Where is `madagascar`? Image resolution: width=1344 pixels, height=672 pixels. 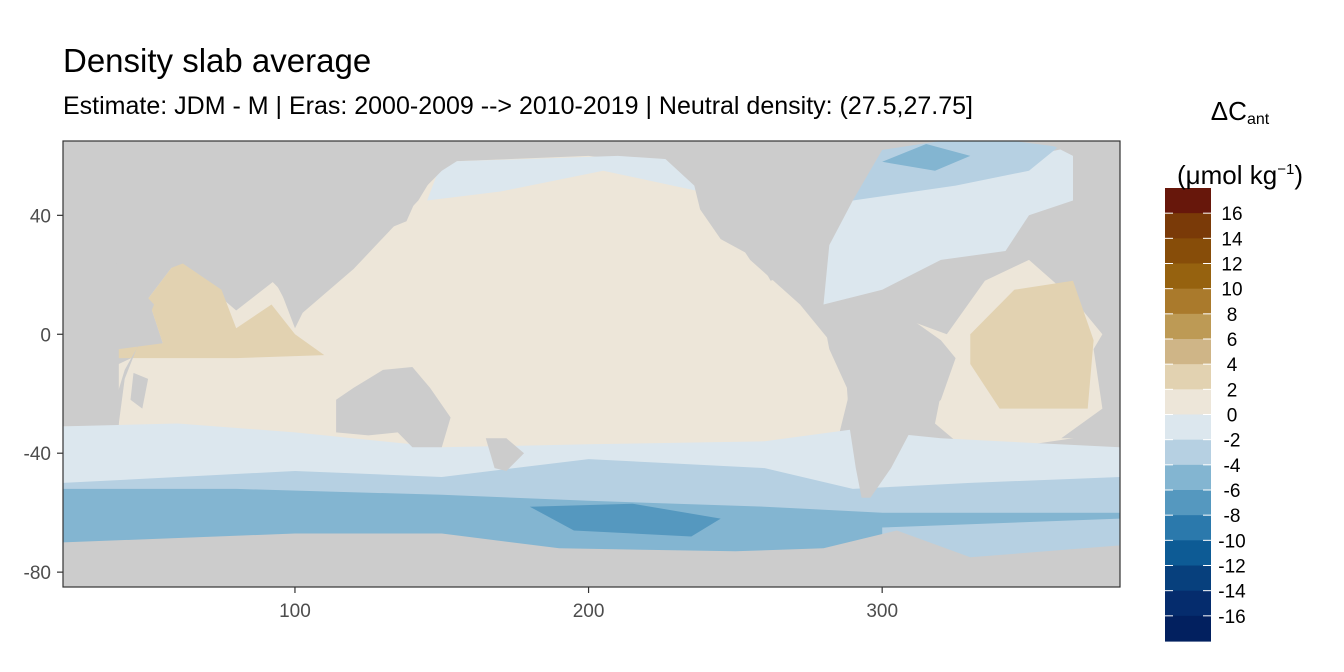 madagascar is located at coordinates (139, 390).